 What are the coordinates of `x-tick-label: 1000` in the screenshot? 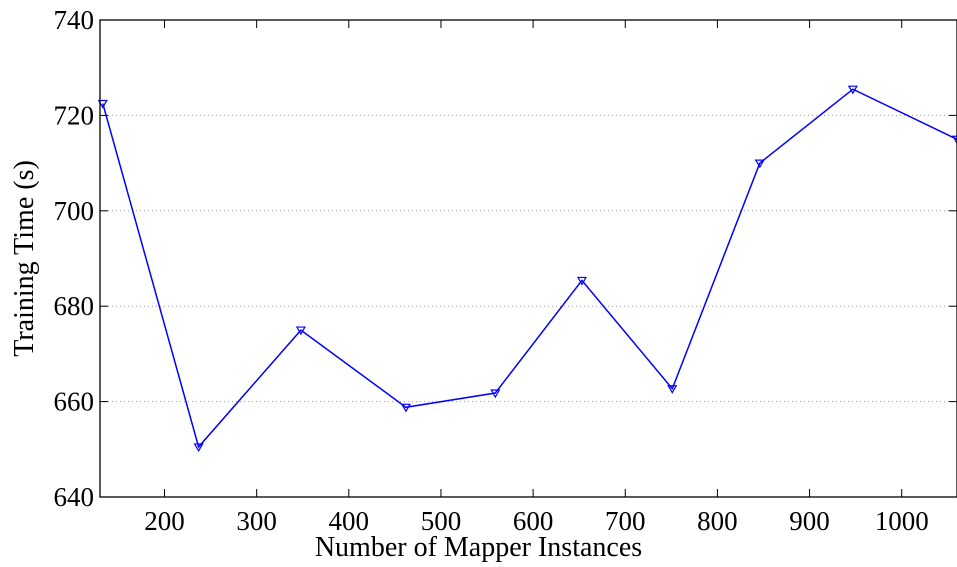 It's located at (902, 521).